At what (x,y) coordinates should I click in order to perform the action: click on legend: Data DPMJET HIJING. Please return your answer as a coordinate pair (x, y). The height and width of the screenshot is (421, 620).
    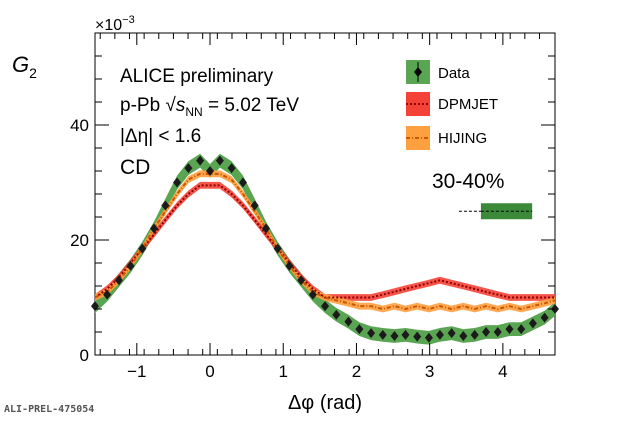
    Looking at the image, I should click on (452, 105).